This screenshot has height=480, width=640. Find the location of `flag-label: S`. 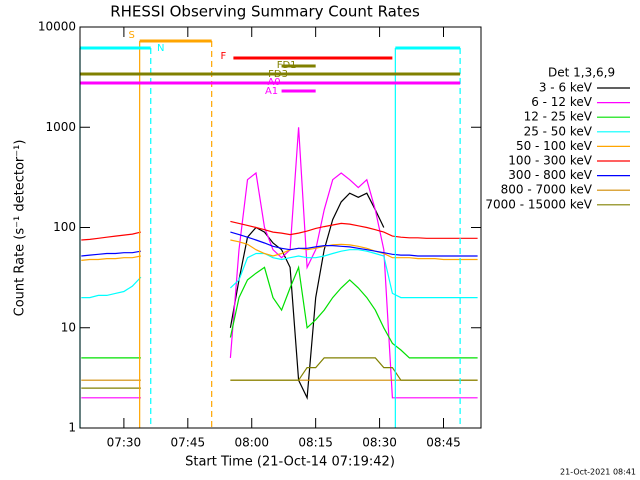

flag-label: S is located at coordinates (131, 35).